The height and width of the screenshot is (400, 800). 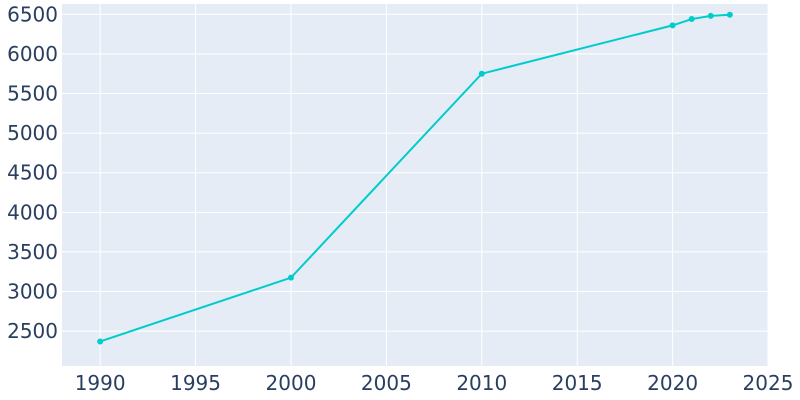 What do you see at coordinates (195, 383) in the screenshot?
I see `x-tick-label: 1995` at bounding box center [195, 383].